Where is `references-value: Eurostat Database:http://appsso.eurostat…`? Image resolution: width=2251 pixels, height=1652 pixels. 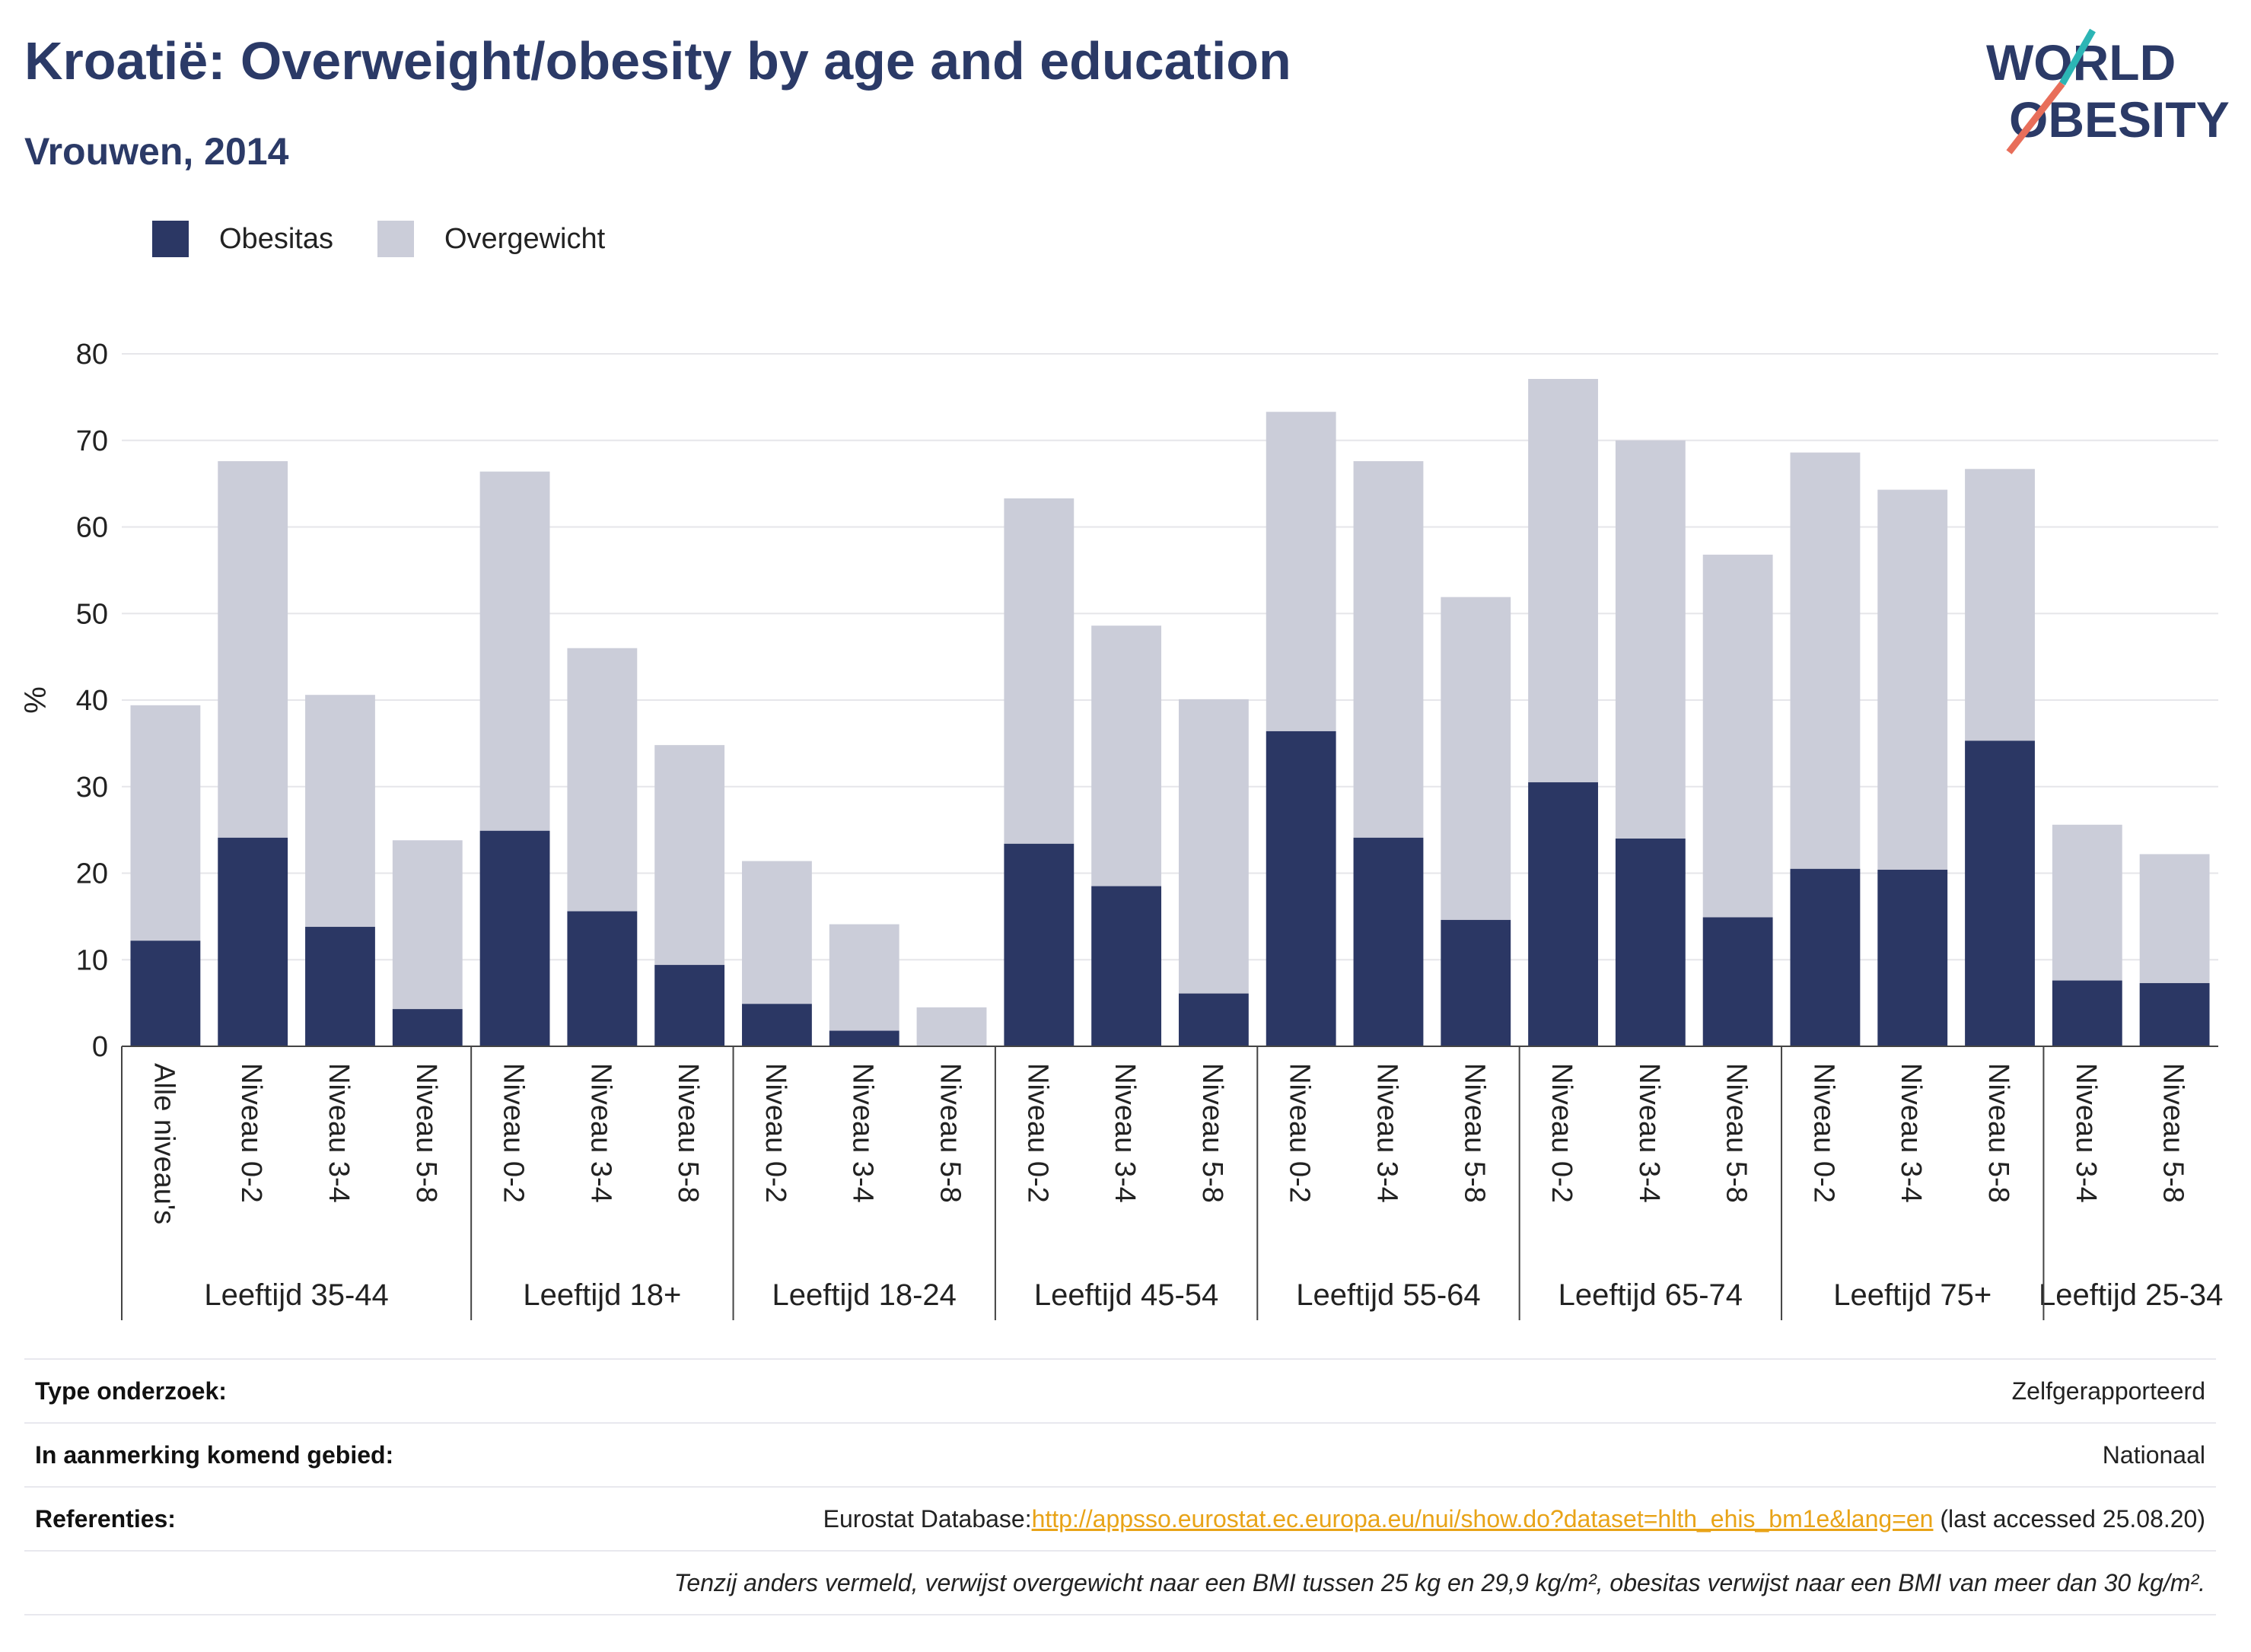 references-value: Eurostat Database:http://appsso.eurostat… is located at coordinates (1514, 1519).